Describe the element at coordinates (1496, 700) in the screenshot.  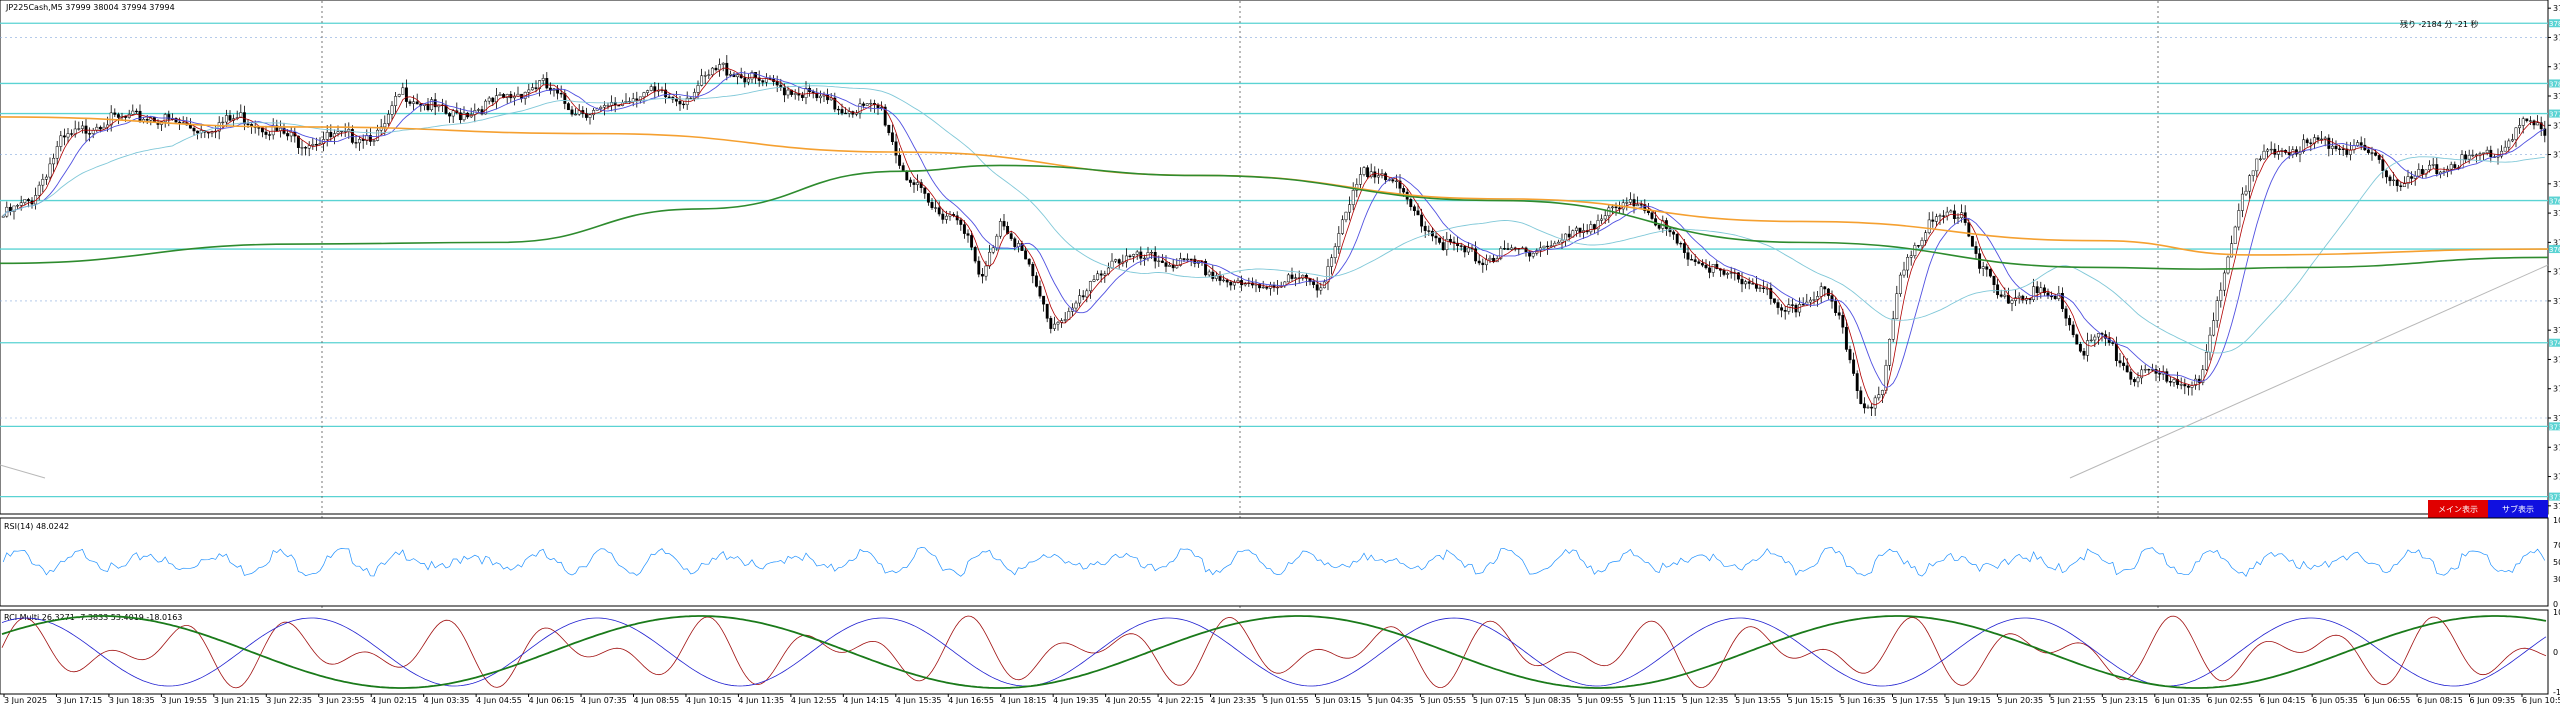
I see `time-tick-label: 5 Jun 07:15` at that location.